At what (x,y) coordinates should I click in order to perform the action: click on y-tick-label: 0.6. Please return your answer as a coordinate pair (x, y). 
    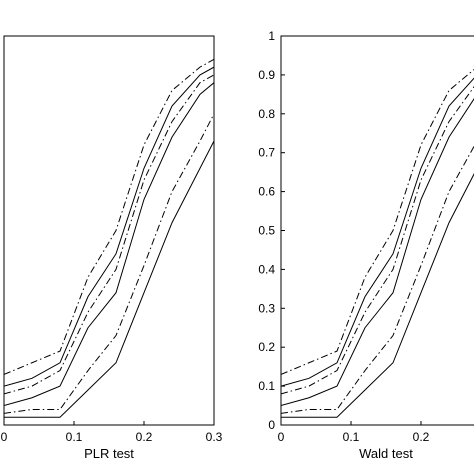
    Looking at the image, I should click on (266, 192).